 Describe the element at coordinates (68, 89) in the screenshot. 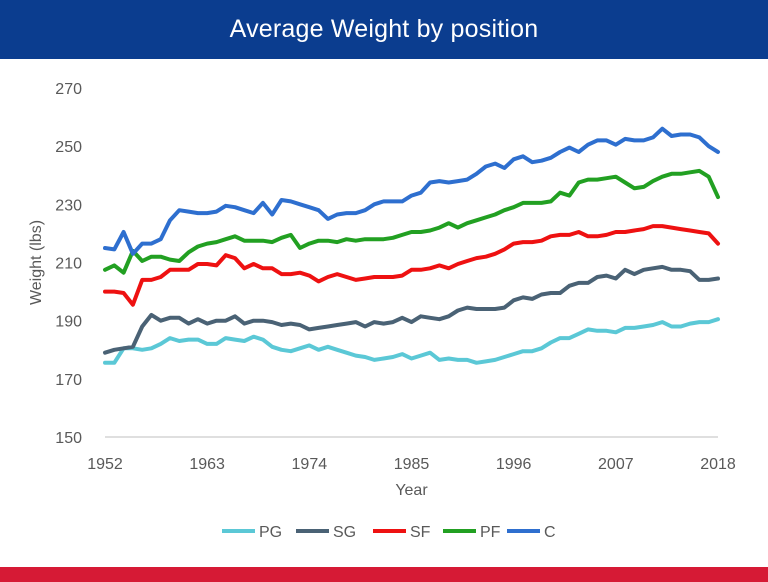

I see `y-tick-label: 270` at that location.